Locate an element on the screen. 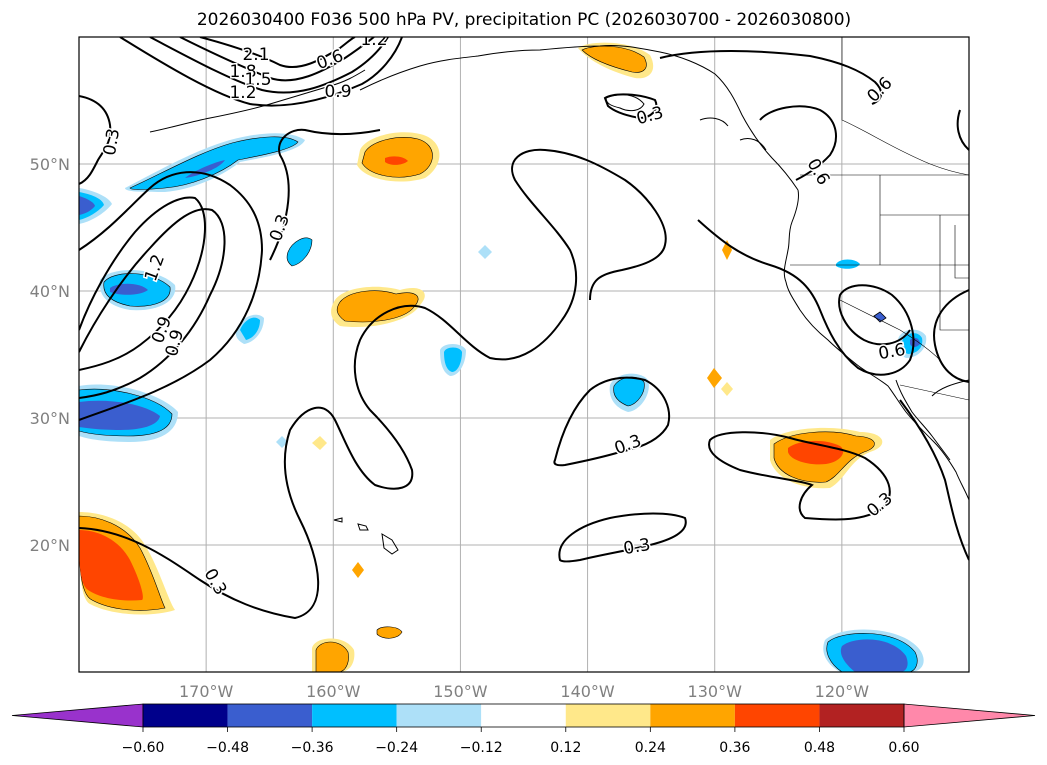 The width and height of the screenshot is (1047, 765). contour-label: 0.3 is located at coordinates (112, 142).